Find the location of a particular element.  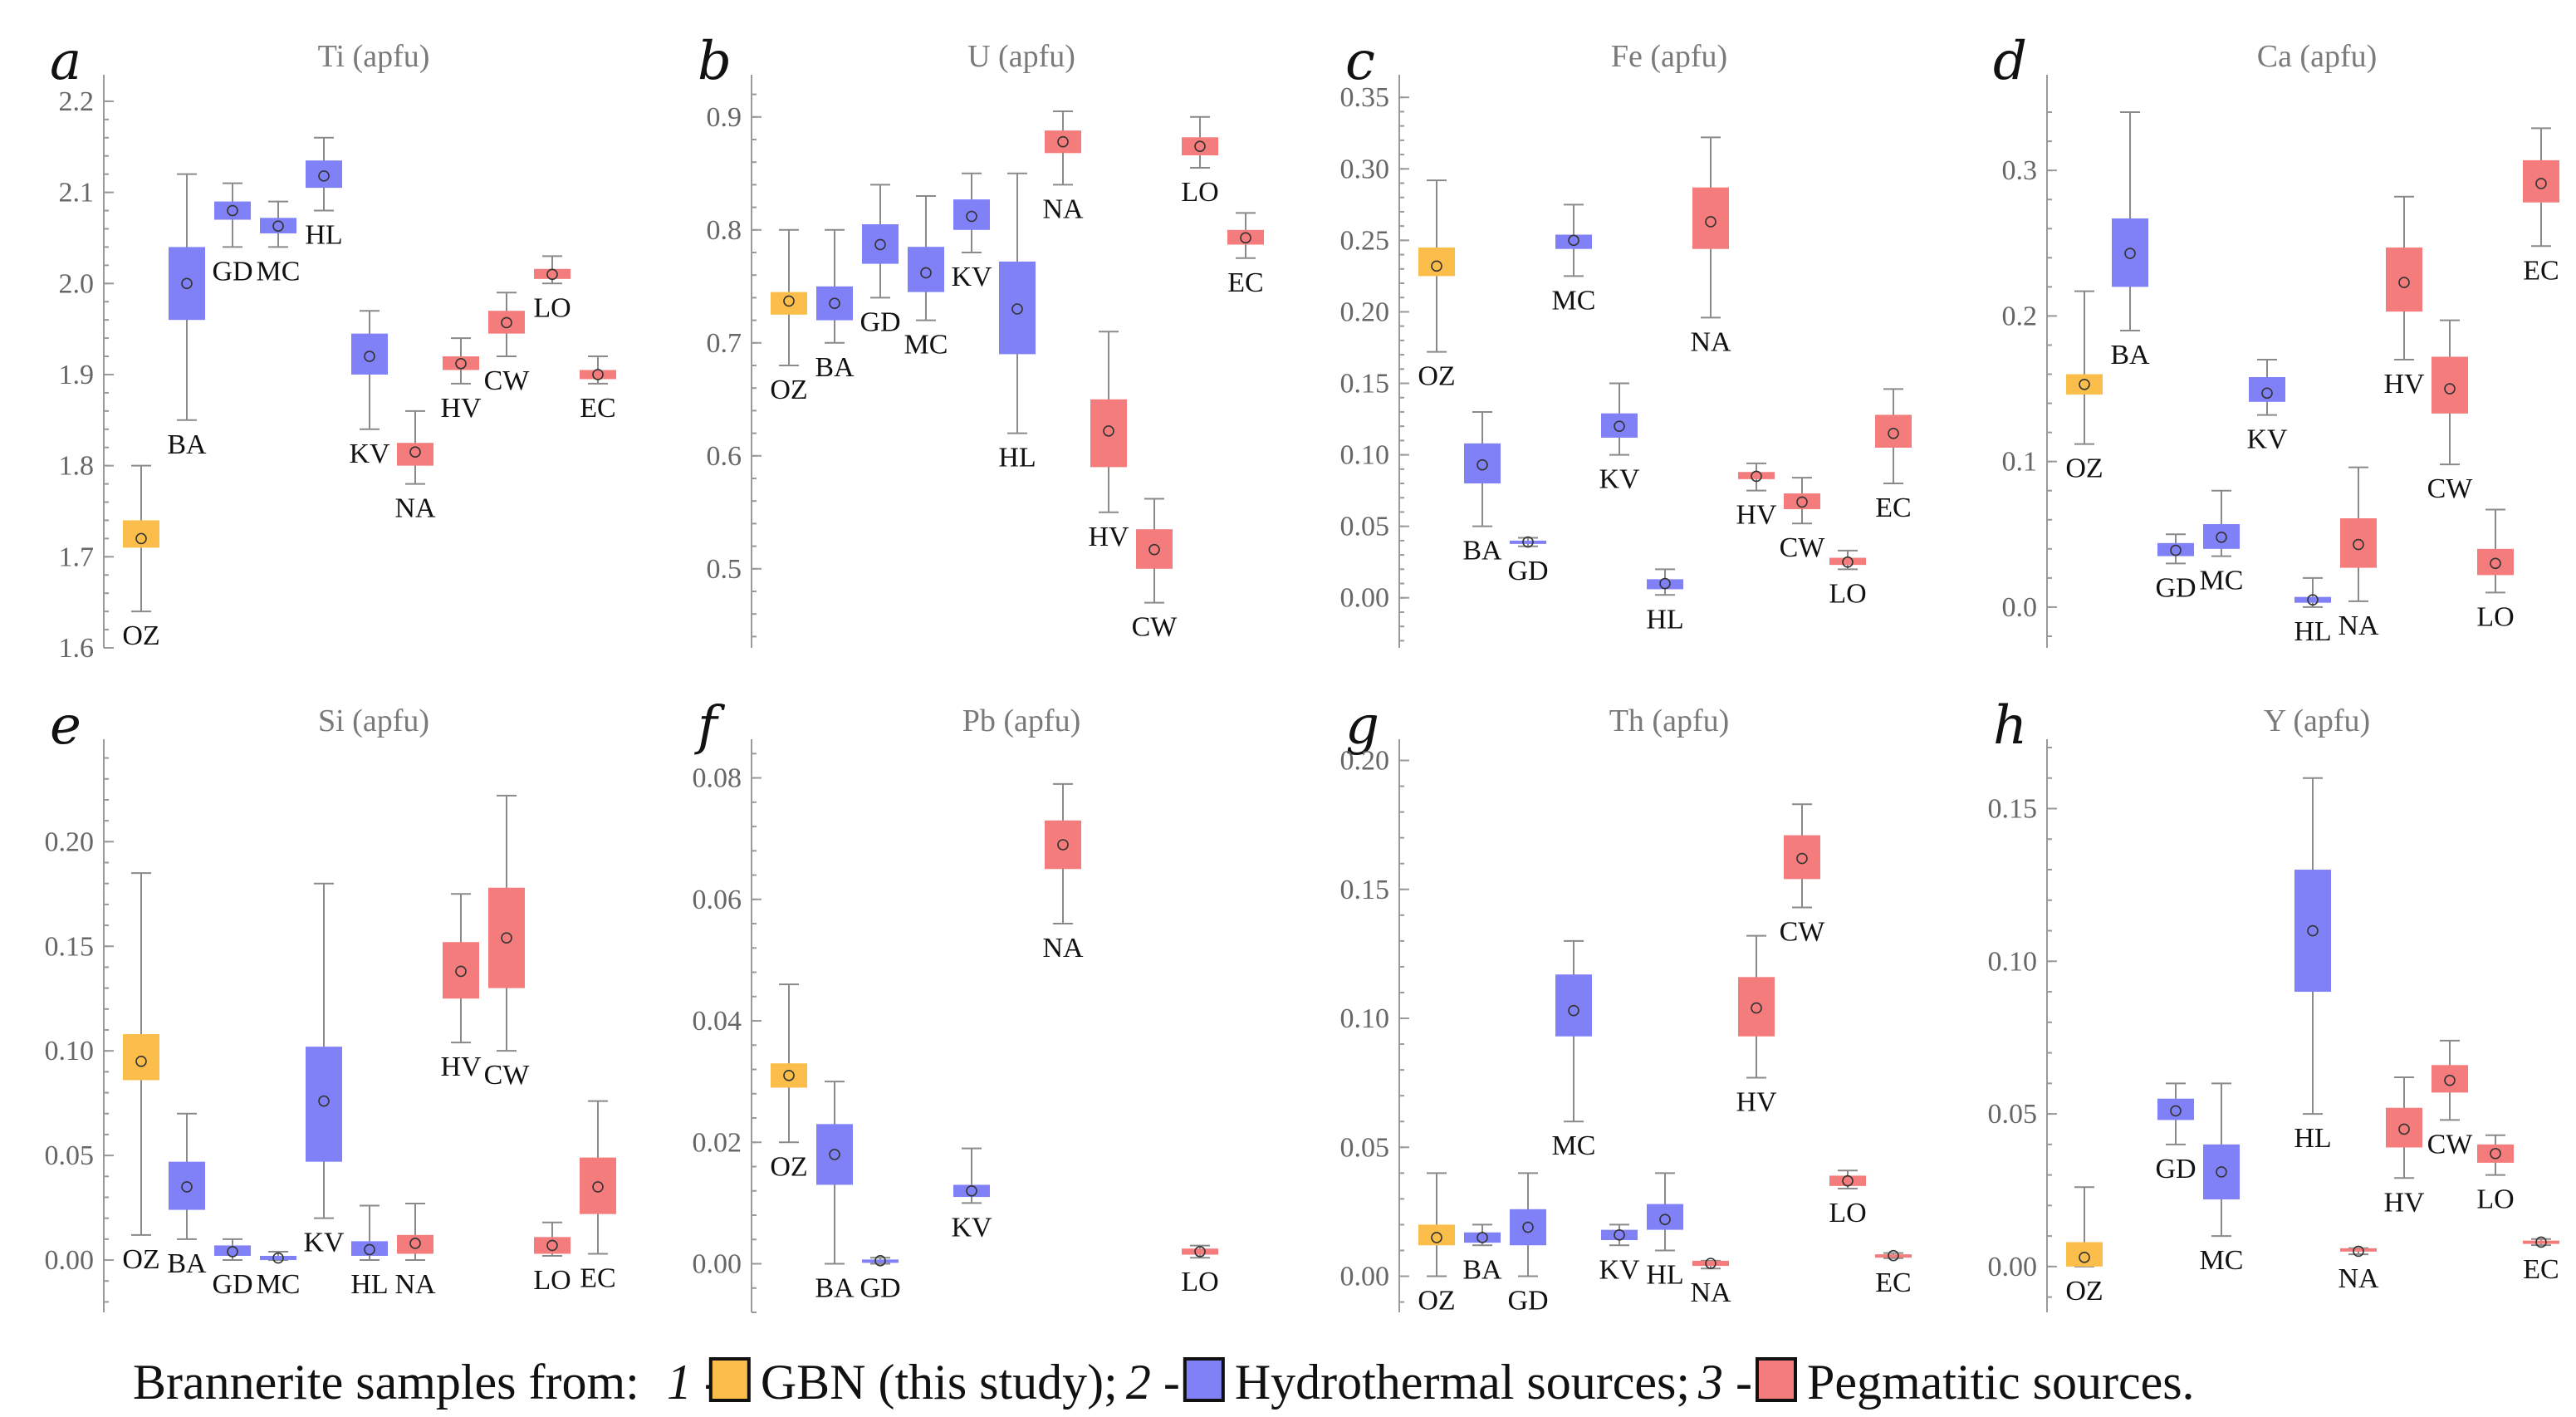

box-e-mc: MC is located at coordinates (278, 1275).